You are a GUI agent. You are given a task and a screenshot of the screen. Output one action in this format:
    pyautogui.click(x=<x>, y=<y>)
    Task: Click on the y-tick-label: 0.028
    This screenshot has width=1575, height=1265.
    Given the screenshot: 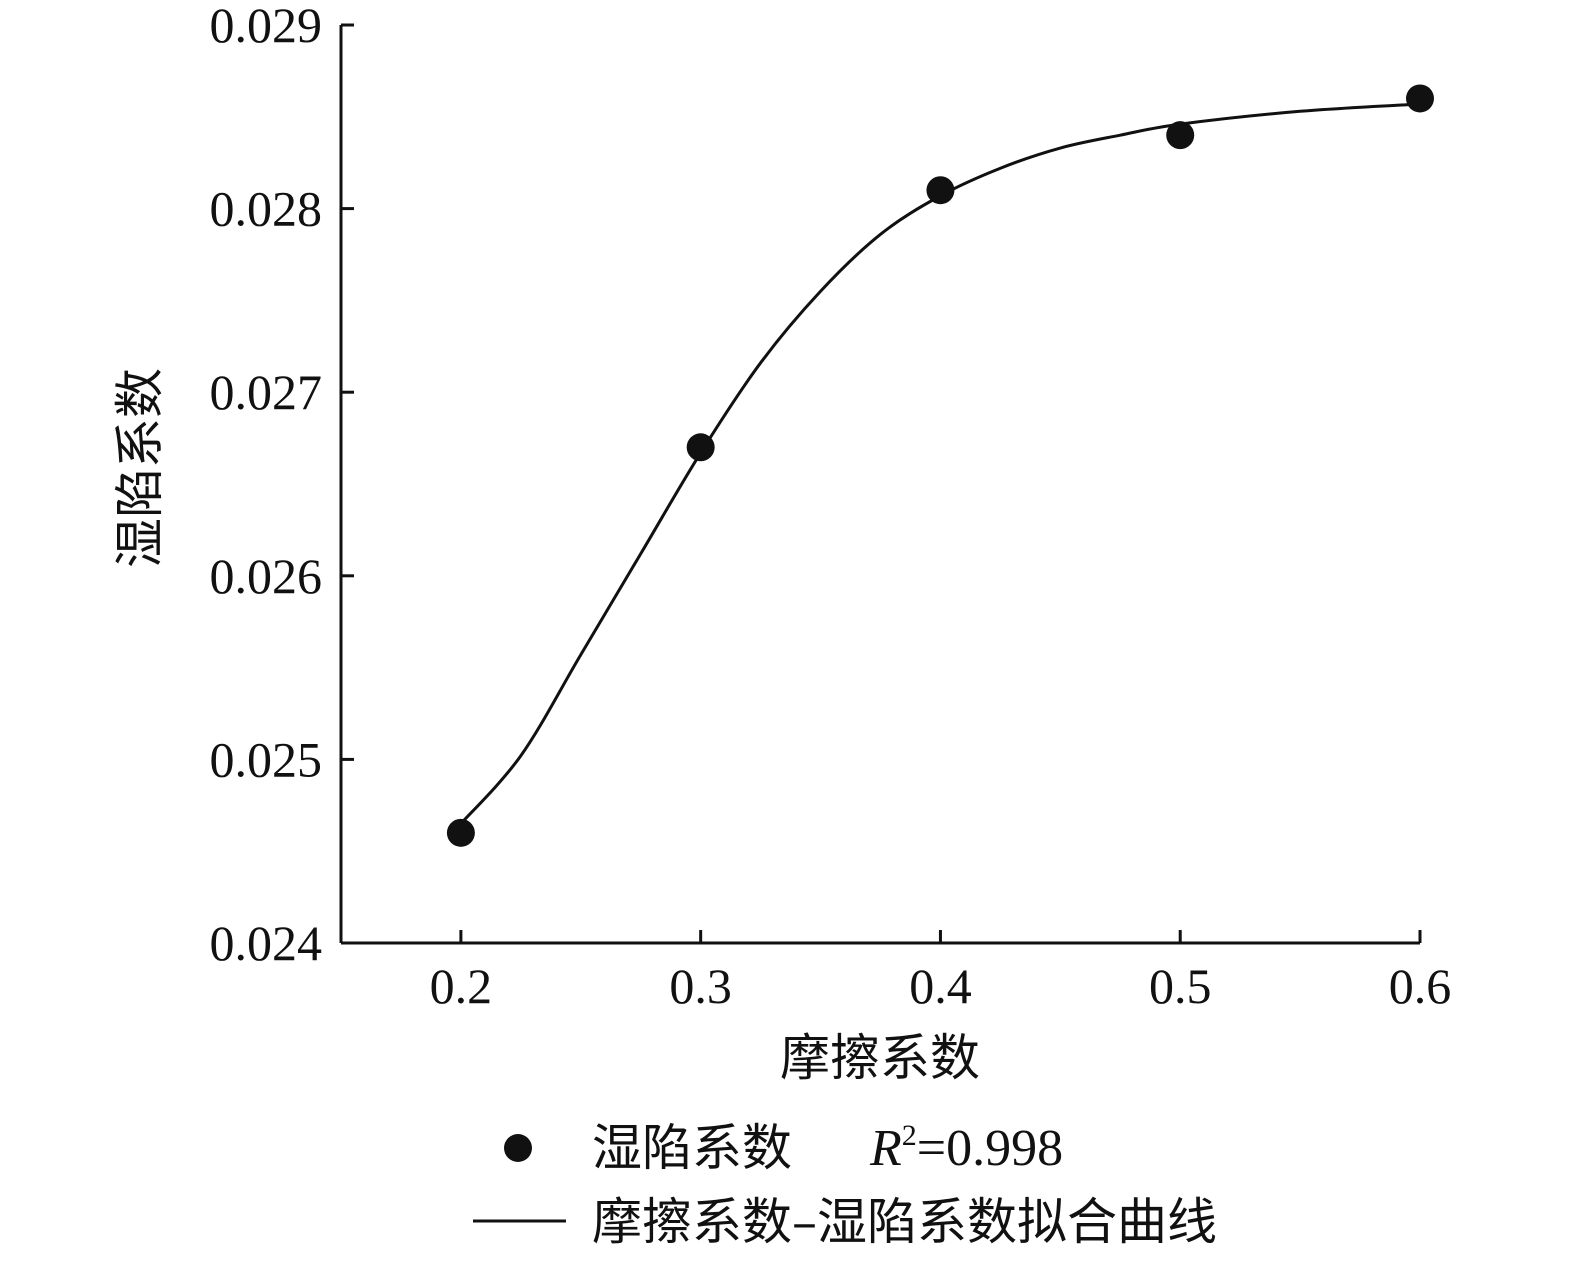 What is the action you would take?
    pyautogui.click(x=266, y=209)
    